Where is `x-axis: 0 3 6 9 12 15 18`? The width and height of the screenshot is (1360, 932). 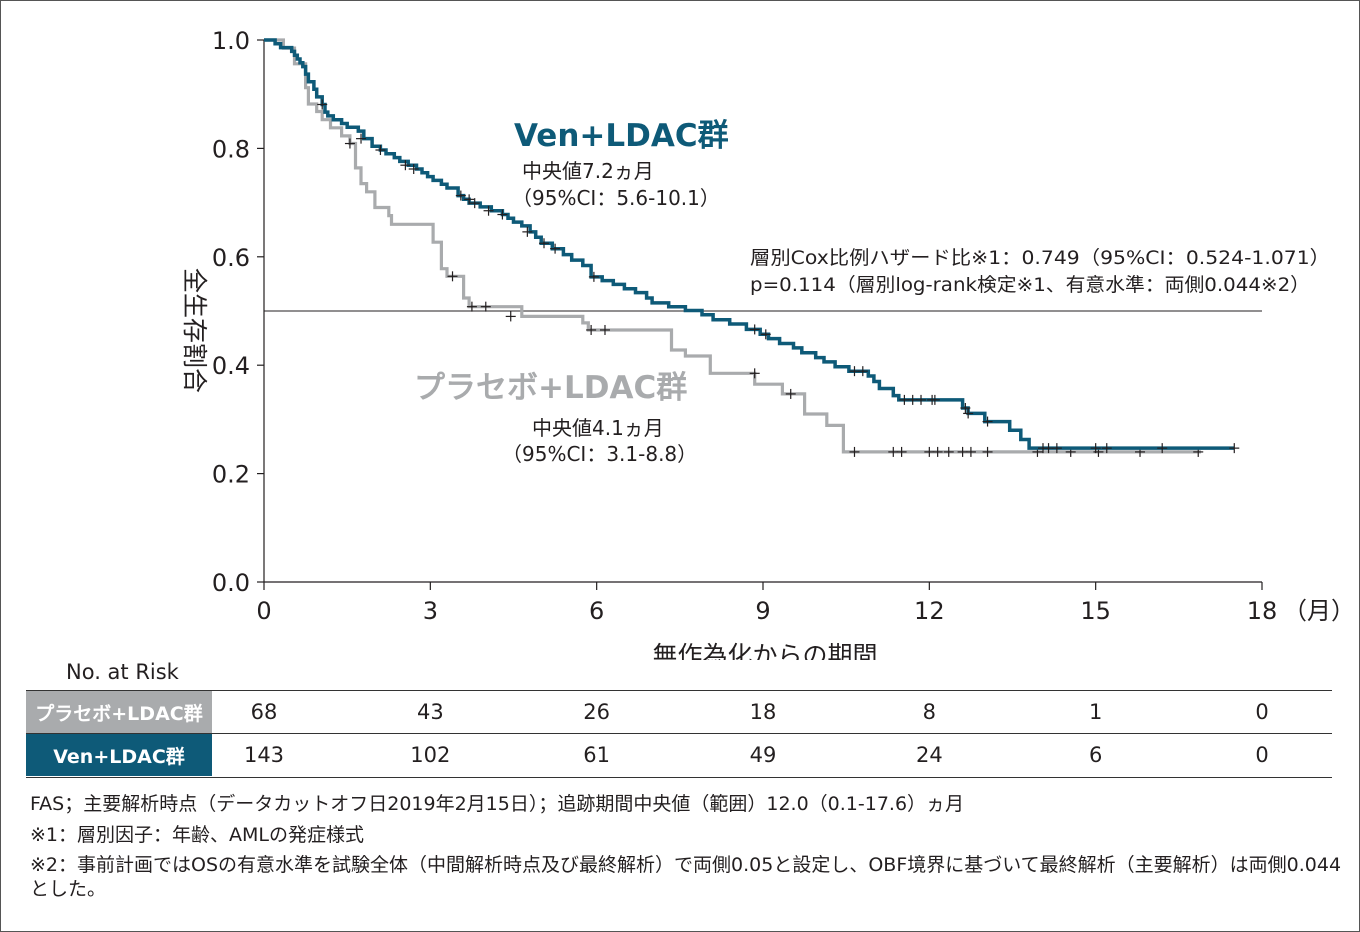 x-axis: 0 3 6 9 12 15 18 is located at coordinates (767, 603).